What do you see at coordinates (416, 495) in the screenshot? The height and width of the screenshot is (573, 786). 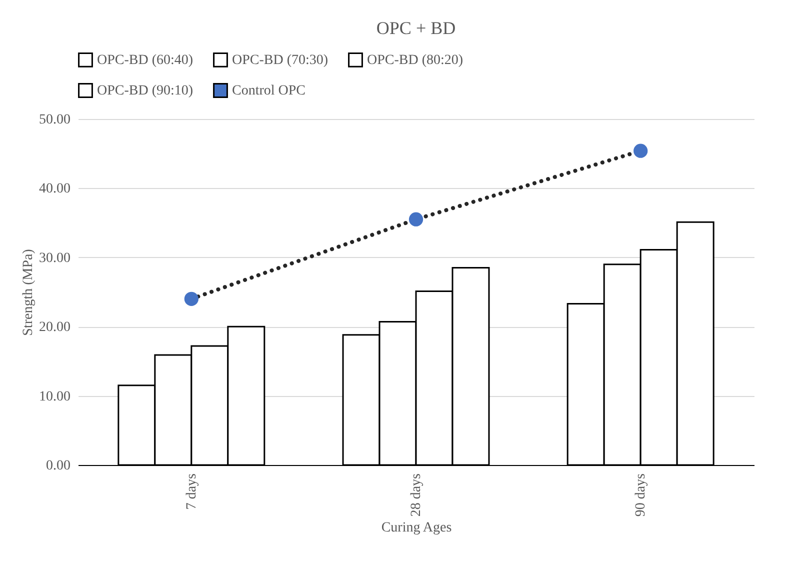 I see `x-tick-label: 28 days` at bounding box center [416, 495].